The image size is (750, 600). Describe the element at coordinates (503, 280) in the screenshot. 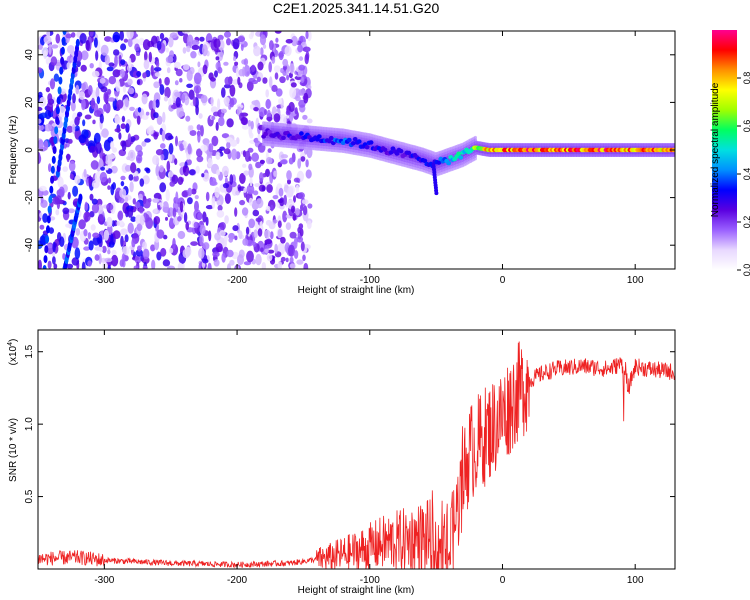

I see `x-tick-label: 0` at that location.